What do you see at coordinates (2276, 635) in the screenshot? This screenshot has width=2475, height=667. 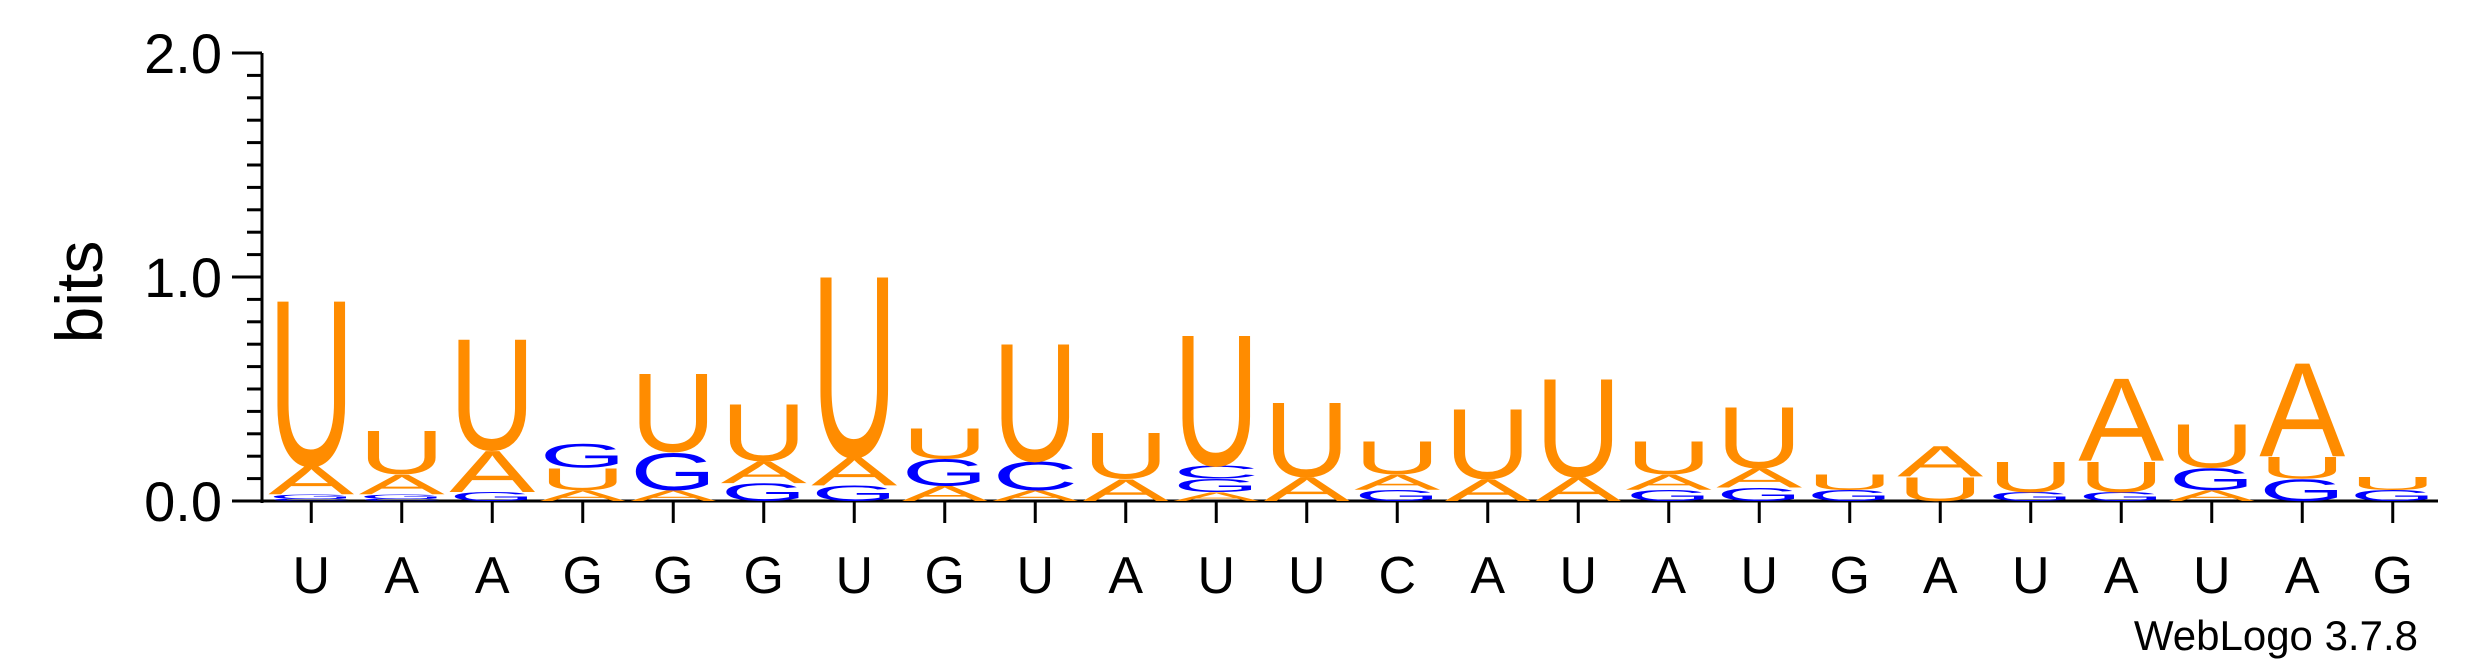 I see `weblogo-credit: WebLogo 3.7.8` at bounding box center [2276, 635].